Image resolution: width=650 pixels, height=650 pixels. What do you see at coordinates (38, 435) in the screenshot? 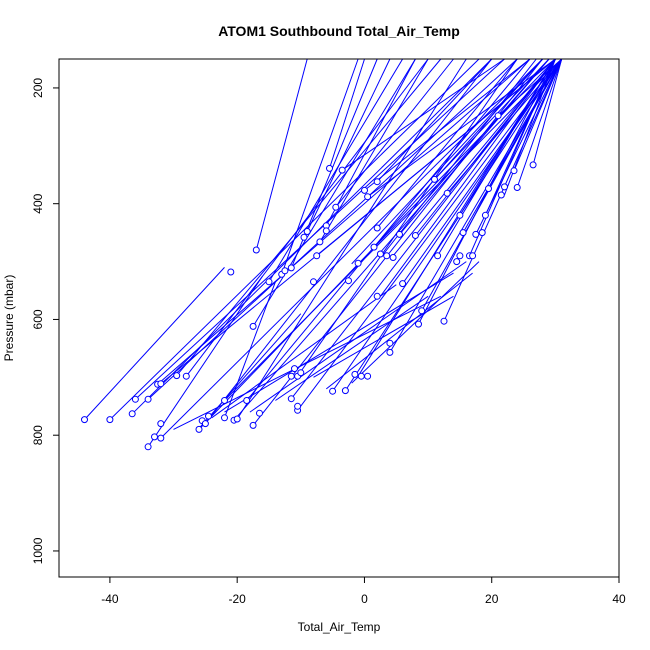
I see `y-tick-label: 800` at bounding box center [38, 435].